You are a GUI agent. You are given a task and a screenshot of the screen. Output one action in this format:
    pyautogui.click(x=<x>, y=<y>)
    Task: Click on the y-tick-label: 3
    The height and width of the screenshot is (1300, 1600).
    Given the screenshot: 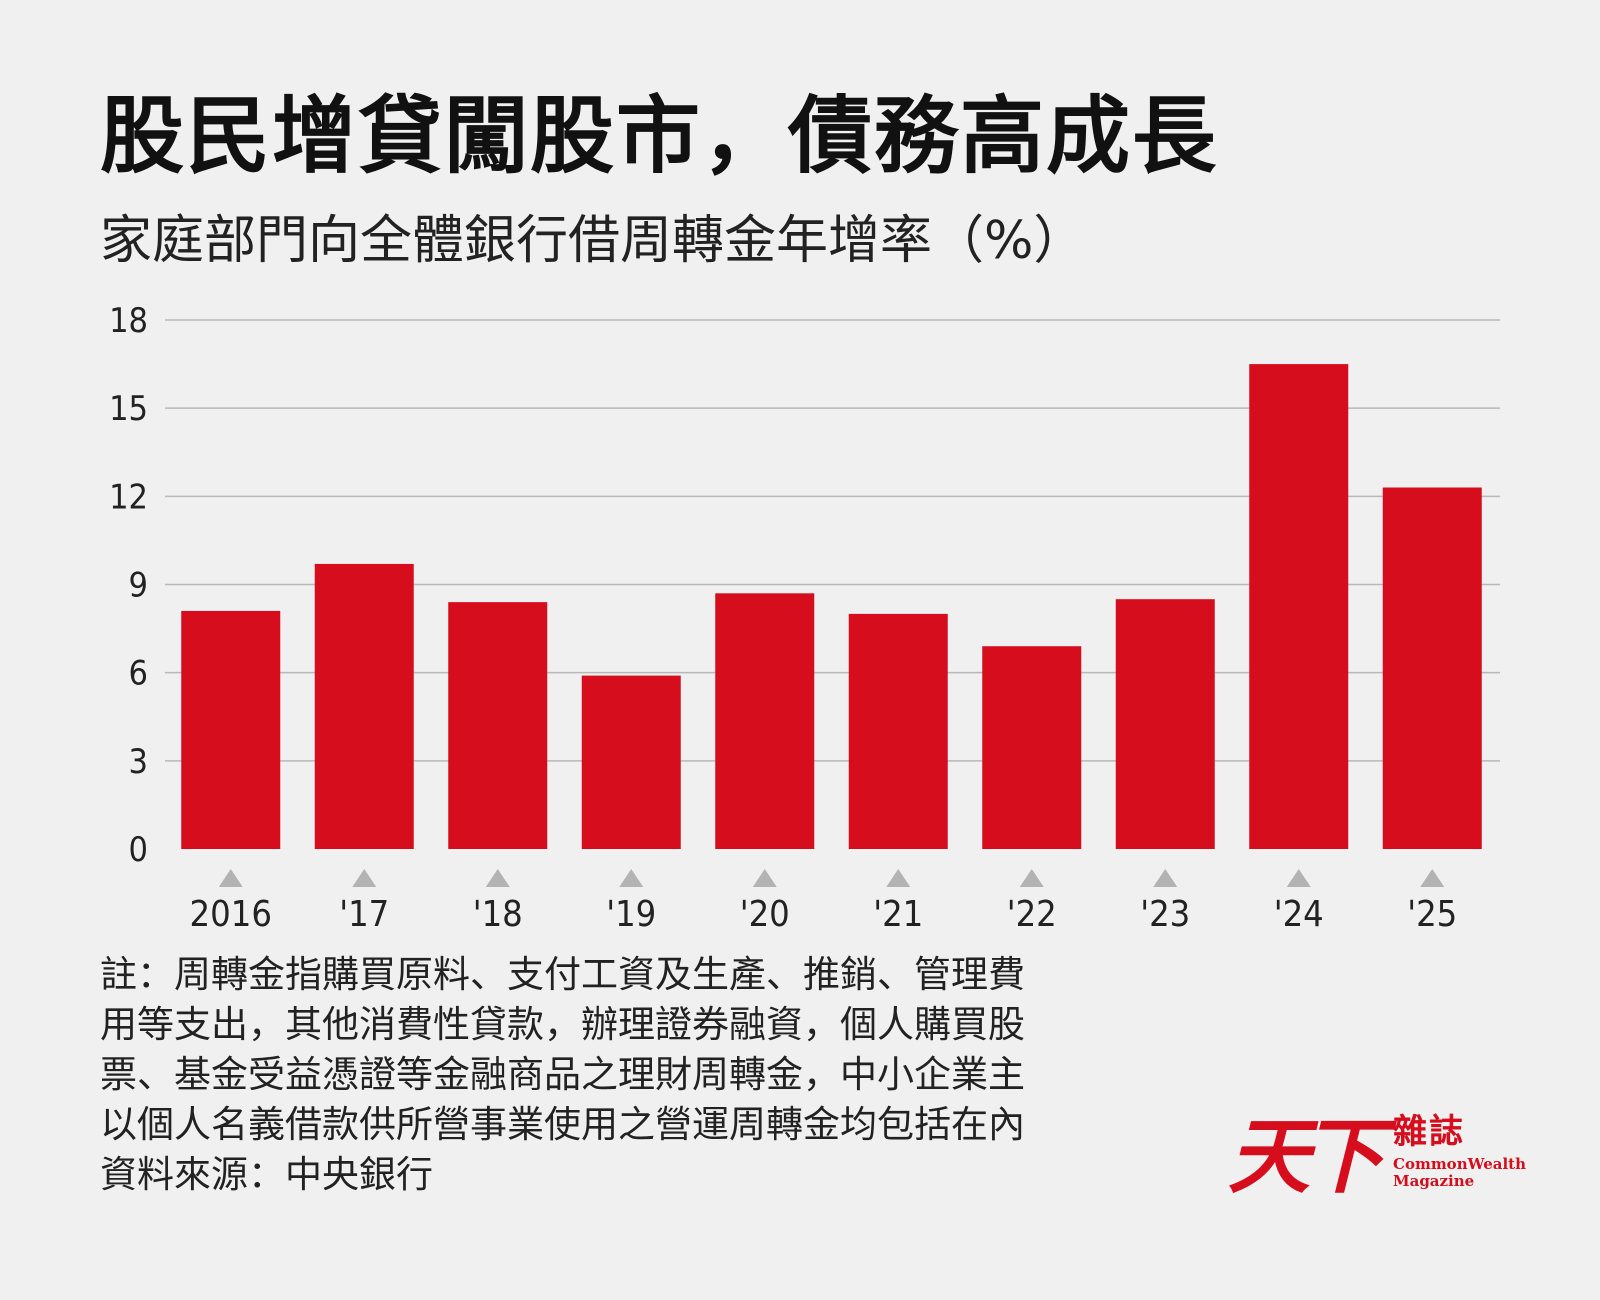 What is the action you would take?
    pyautogui.click(x=138, y=762)
    